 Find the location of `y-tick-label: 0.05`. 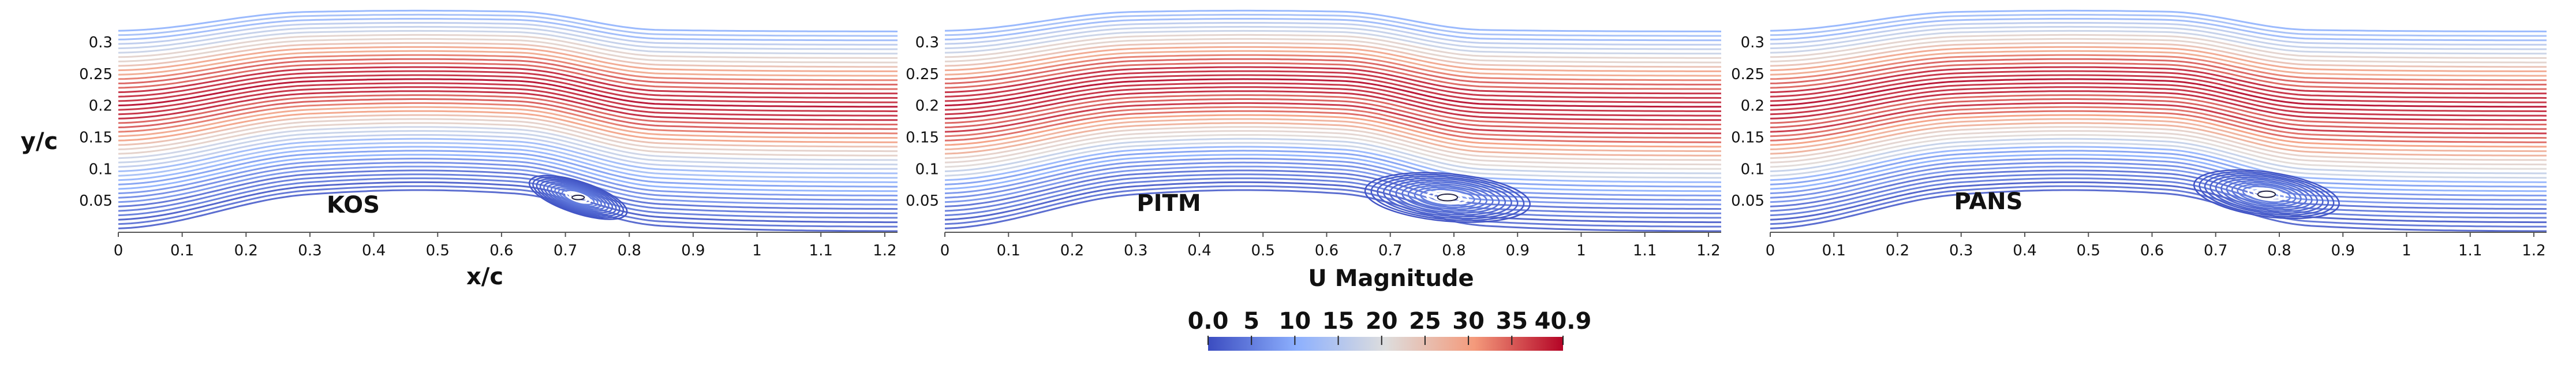

y-tick-label: 0.05 is located at coordinates (922, 201).